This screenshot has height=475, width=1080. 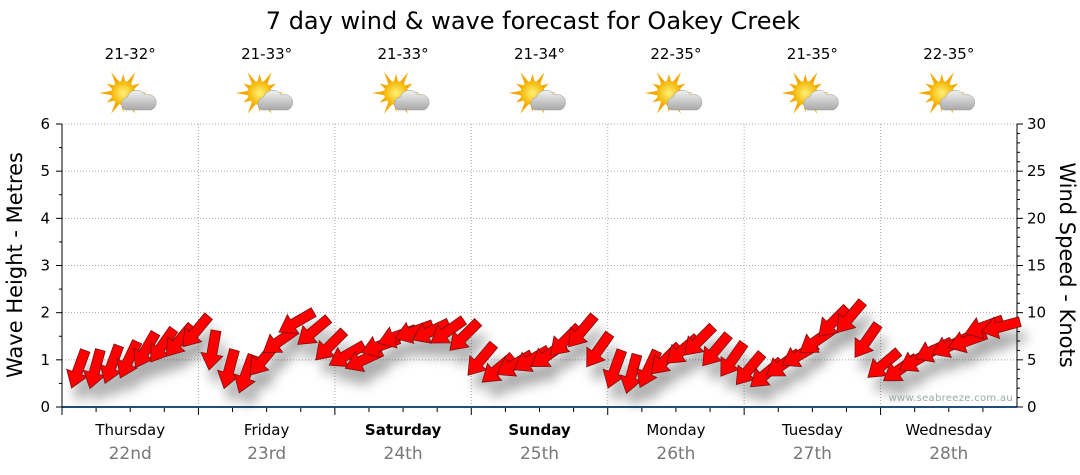 What do you see at coordinates (812, 454) in the screenshot?
I see `date-label: 27th` at bounding box center [812, 454].